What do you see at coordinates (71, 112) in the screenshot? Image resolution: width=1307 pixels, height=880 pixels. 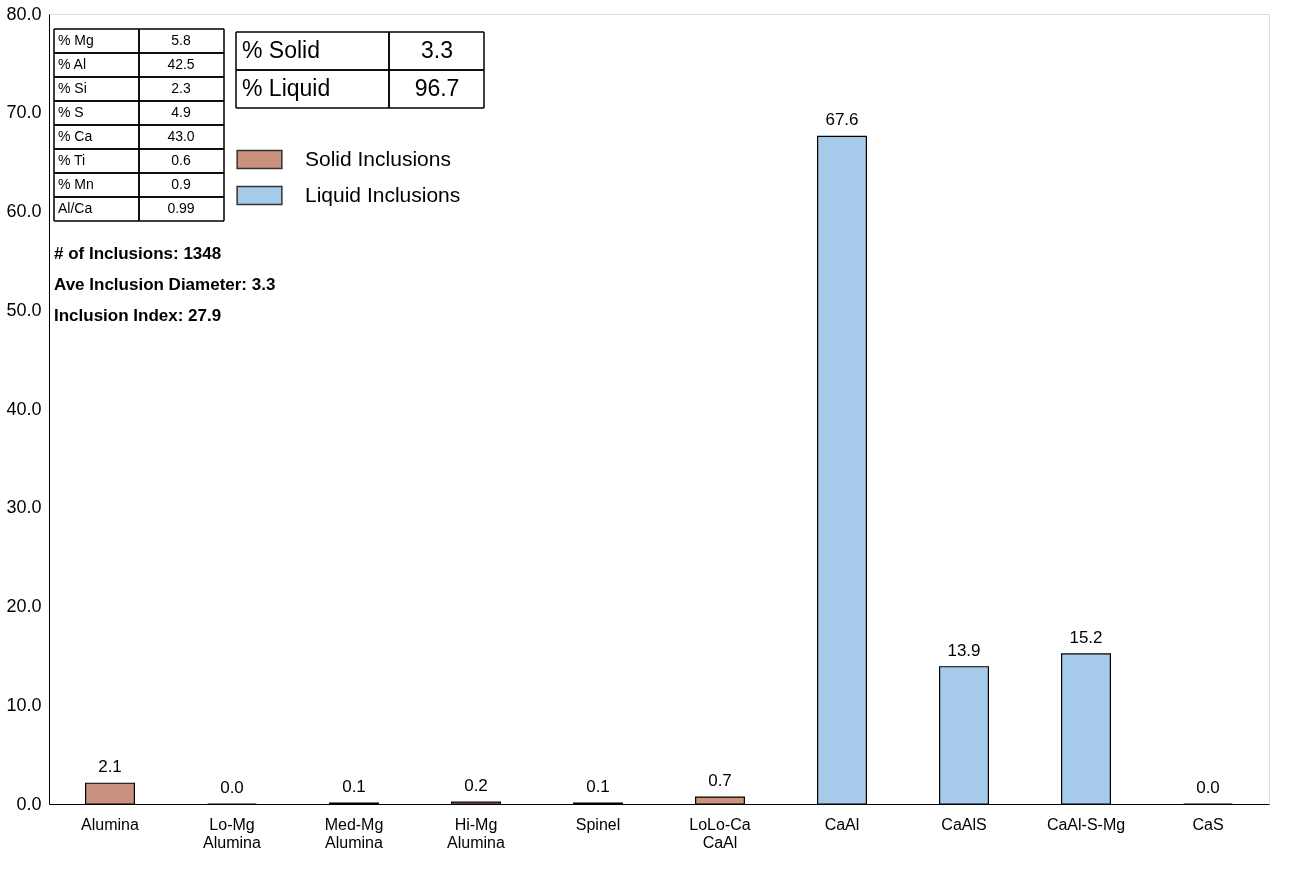 I see `annotation: % S` at bounding box center [71, 112].